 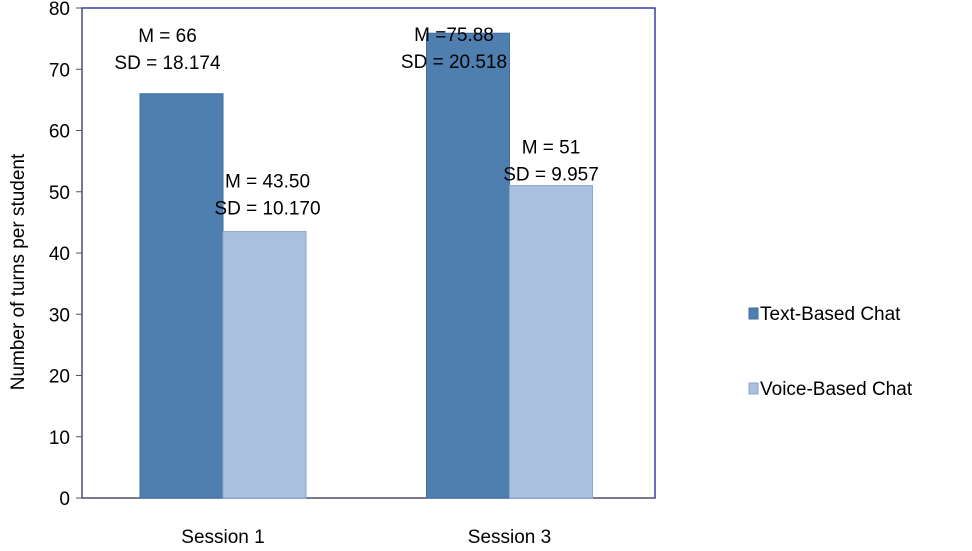 What do you see at coordinates (59, 438) in the screenshot?
I see `y-tick-label: 10` at bounding box center [59, 438].